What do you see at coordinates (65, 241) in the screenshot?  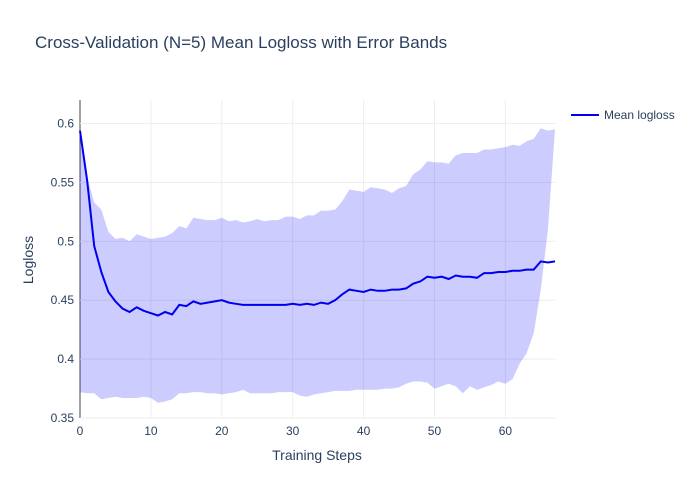 I see `y-tick-label: 0.5` at bounding box center [65, 241].